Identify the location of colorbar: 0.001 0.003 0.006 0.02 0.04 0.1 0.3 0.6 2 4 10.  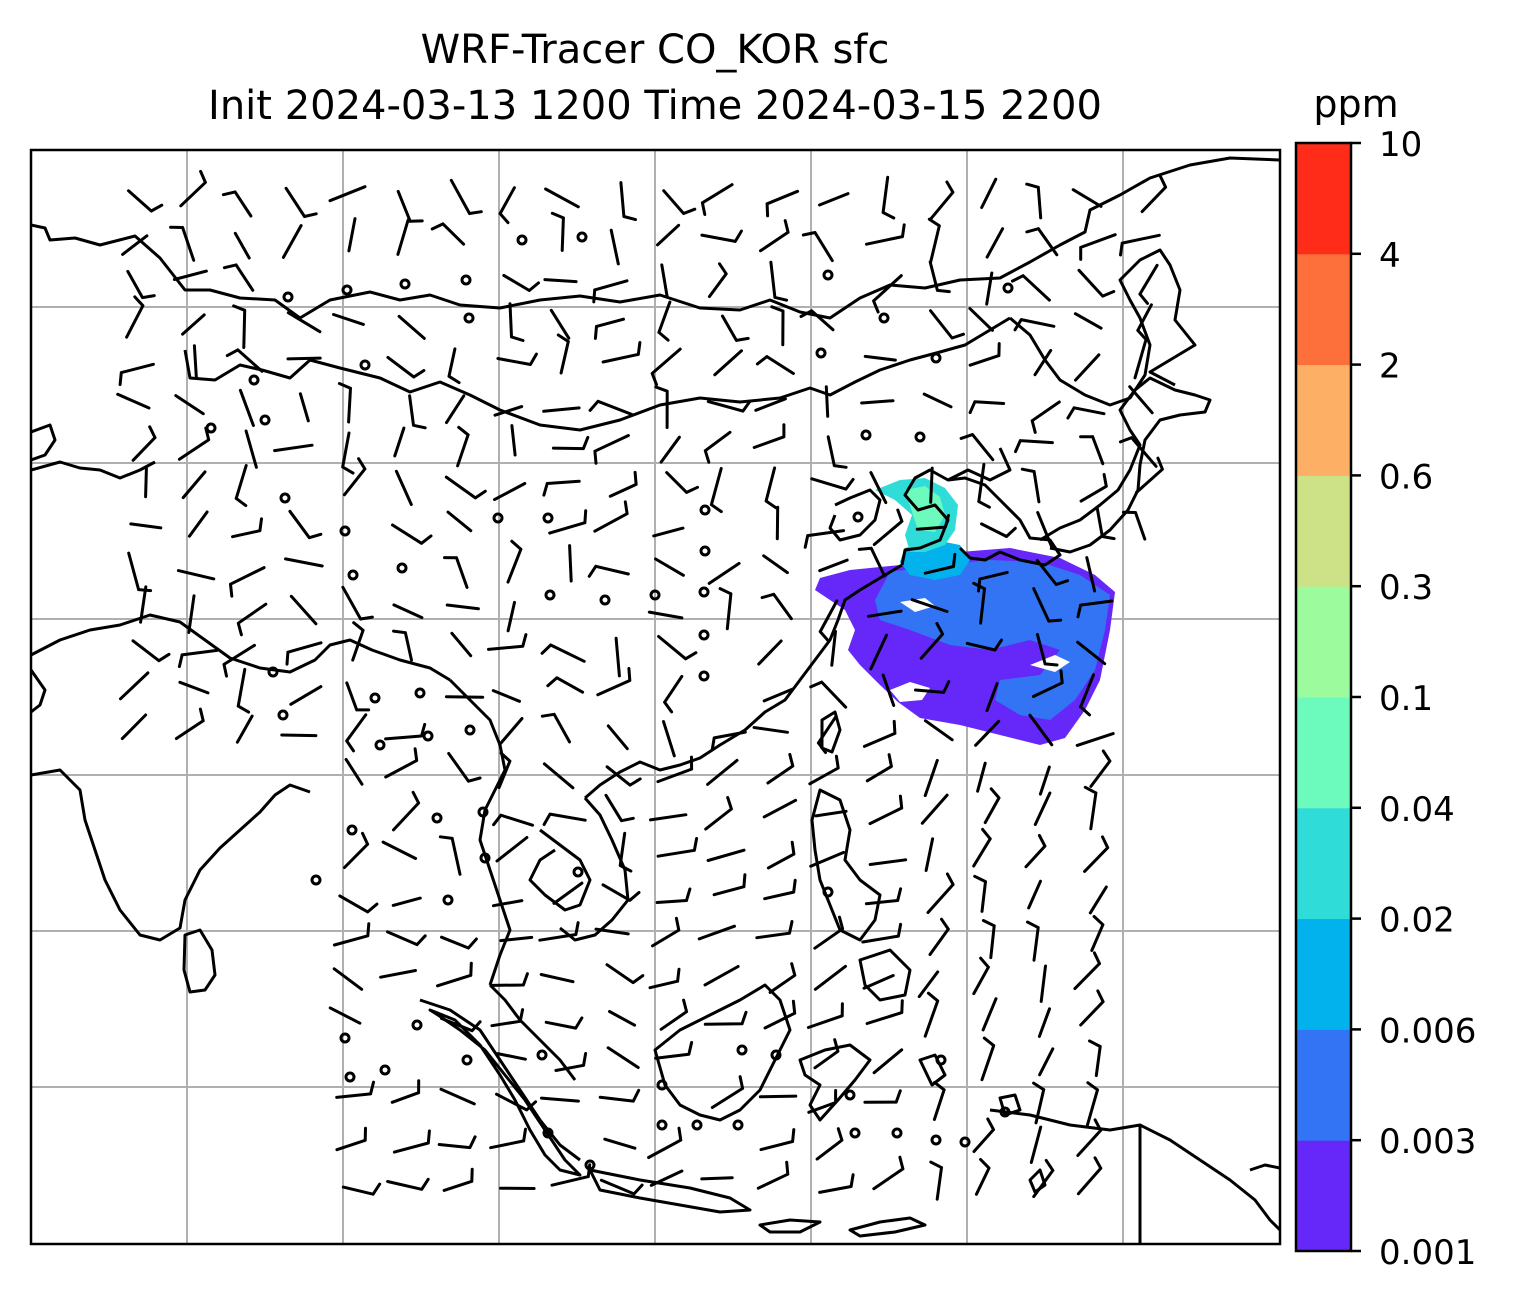
(1385, 699).